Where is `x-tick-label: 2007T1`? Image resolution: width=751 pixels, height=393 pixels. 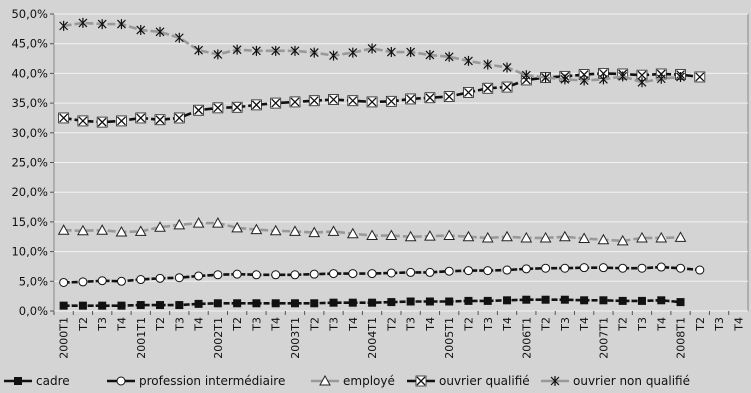
x-tick-label: 2007T1 is located at coordinates (603, 338).